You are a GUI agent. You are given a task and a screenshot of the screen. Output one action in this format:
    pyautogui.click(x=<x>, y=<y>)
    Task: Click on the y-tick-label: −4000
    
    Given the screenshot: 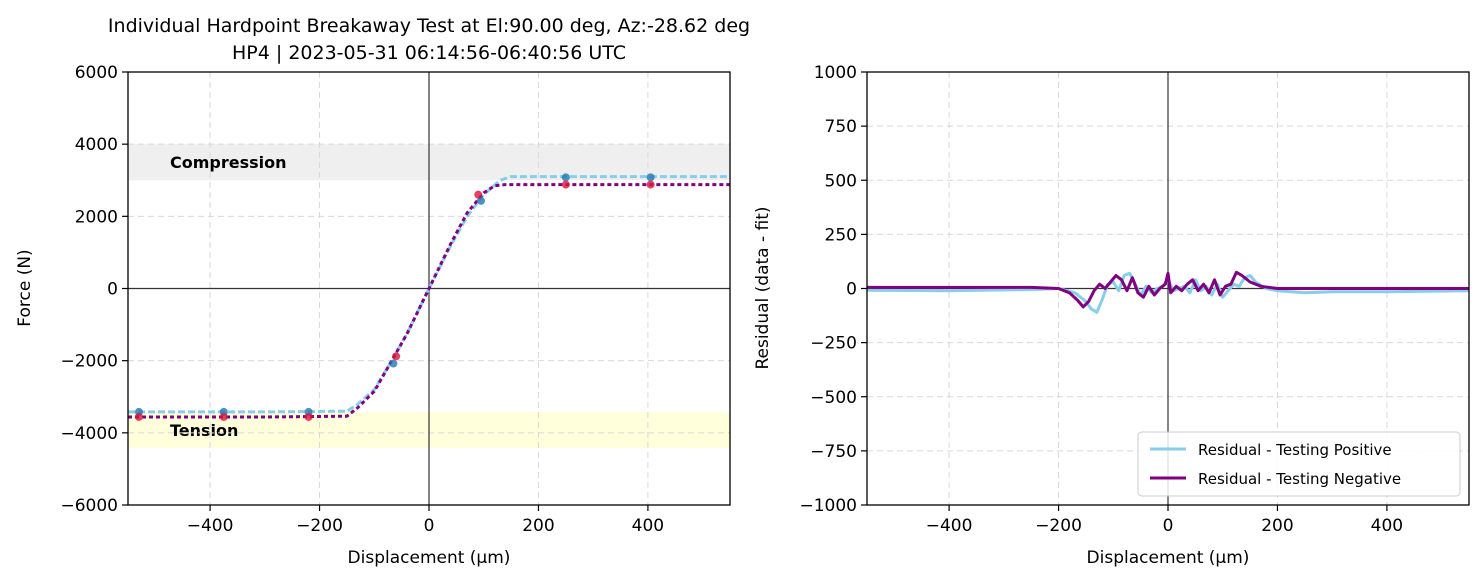 What is the action you would take?
    pyautogui.click(x=89, y=434)
    